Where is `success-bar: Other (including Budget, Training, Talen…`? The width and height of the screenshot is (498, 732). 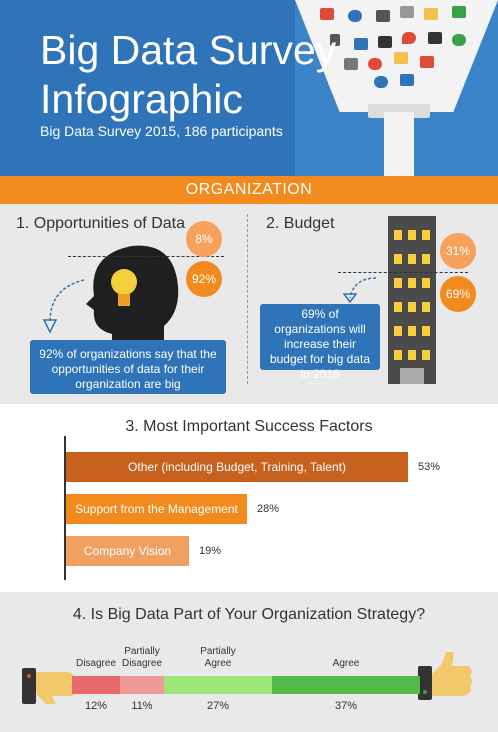
success-bar: Other (including Budget, Training, Talen… is located at coordinates (237, 467).